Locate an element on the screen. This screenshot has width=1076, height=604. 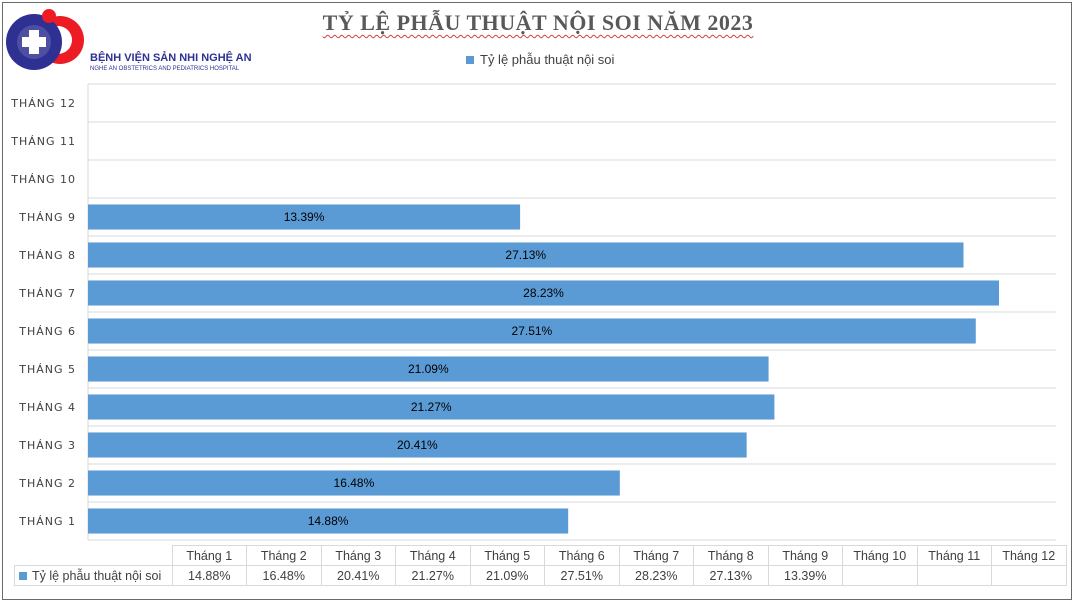
y-tick-label: THÁNG 8 is located at coordinates (47, 255).